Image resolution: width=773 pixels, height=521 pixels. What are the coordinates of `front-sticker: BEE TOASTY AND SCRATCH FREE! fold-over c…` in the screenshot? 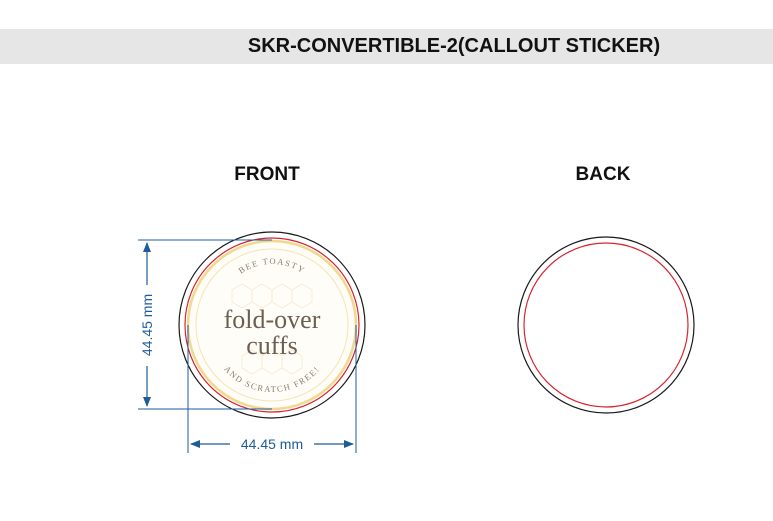 It's located at (272, 325).